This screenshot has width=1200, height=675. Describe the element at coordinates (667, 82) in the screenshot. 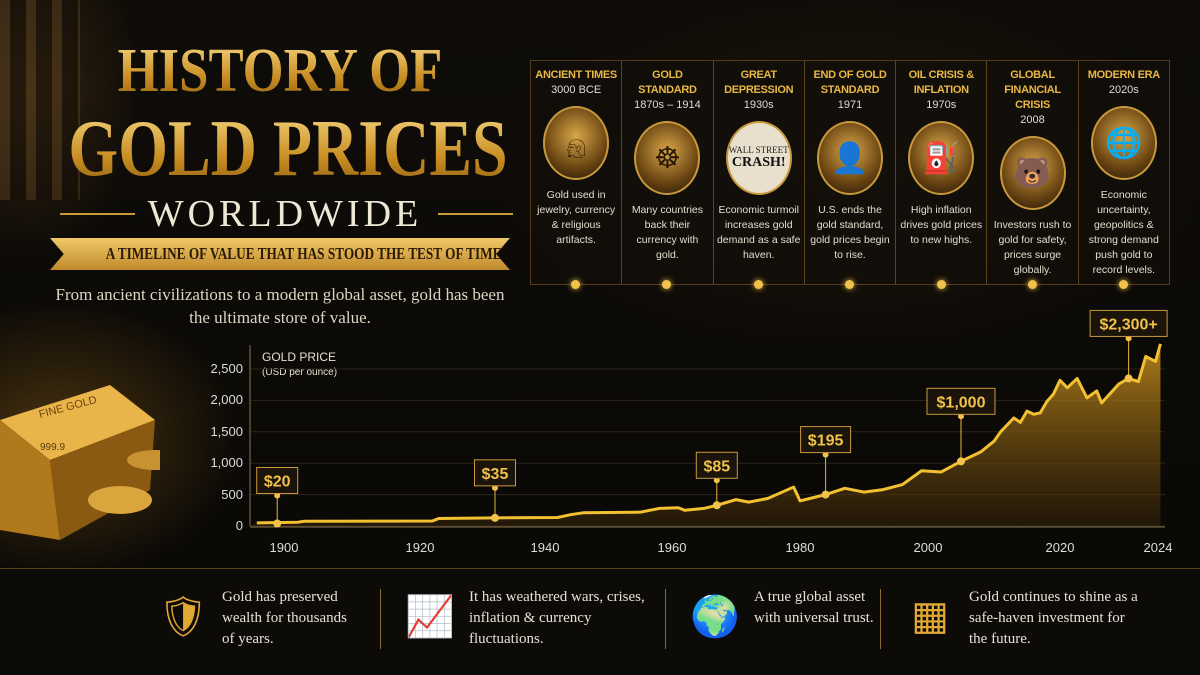

I see `panel-title: GOLD STANDARD` at that location.